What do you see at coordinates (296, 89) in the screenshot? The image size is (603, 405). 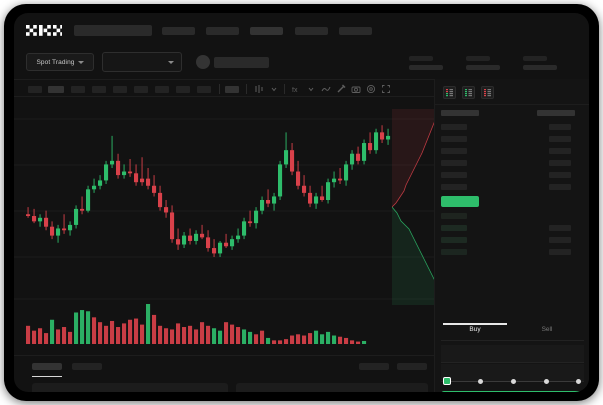 I see `indicator-icon: fx` at bounding box center [296, 89].